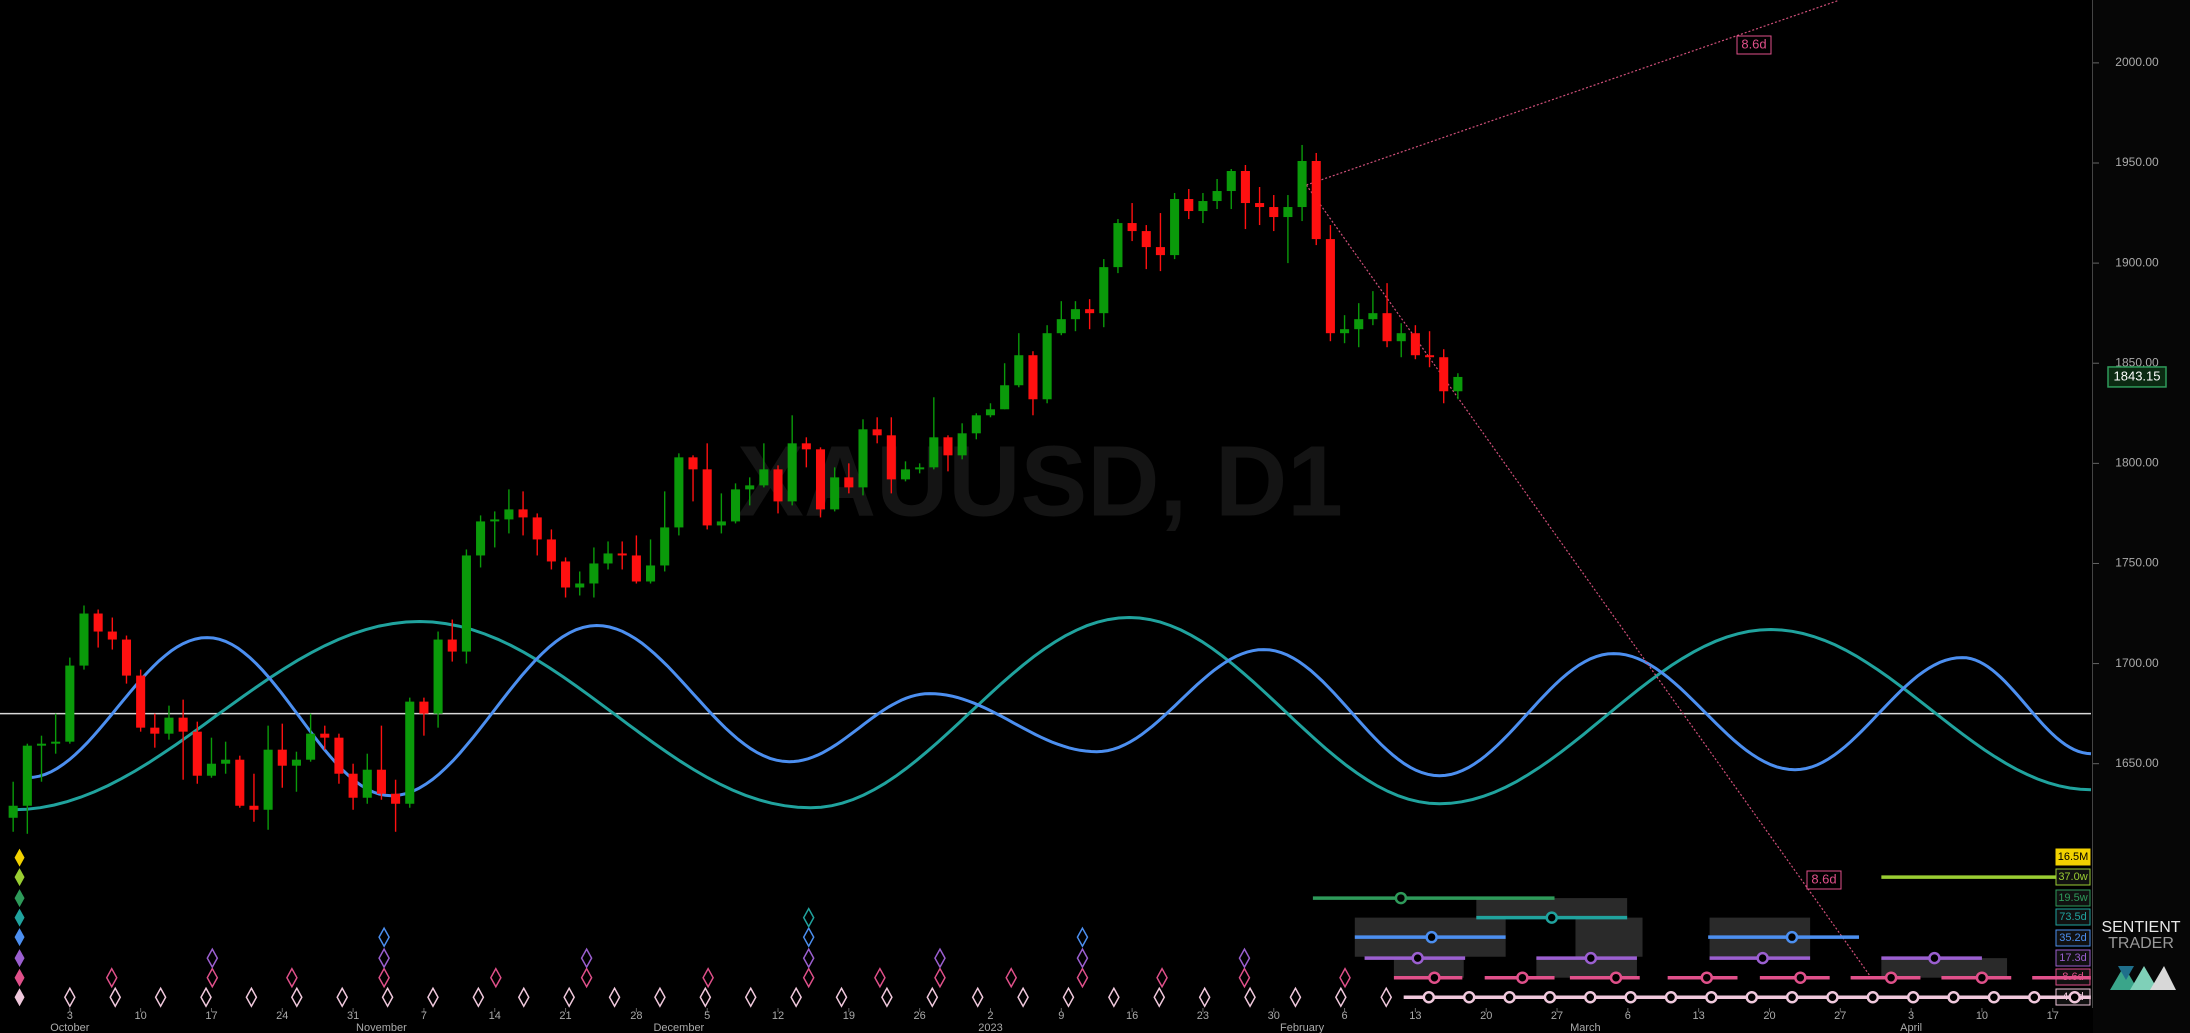 Image resolution: width=2190 pixels, height=1033 pixels. I want to click on price-axis, so click(2141, 516).